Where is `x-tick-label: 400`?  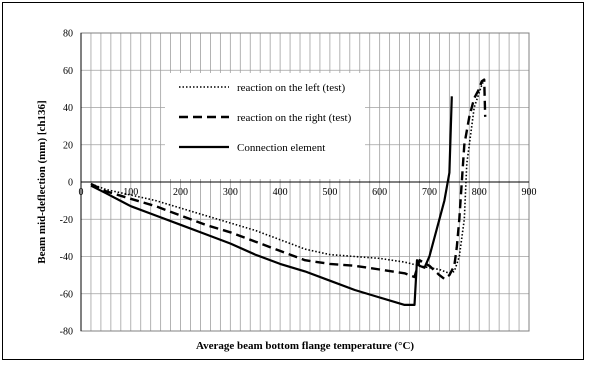 x-tick-label: 400 is located at coordinates (280, 192).